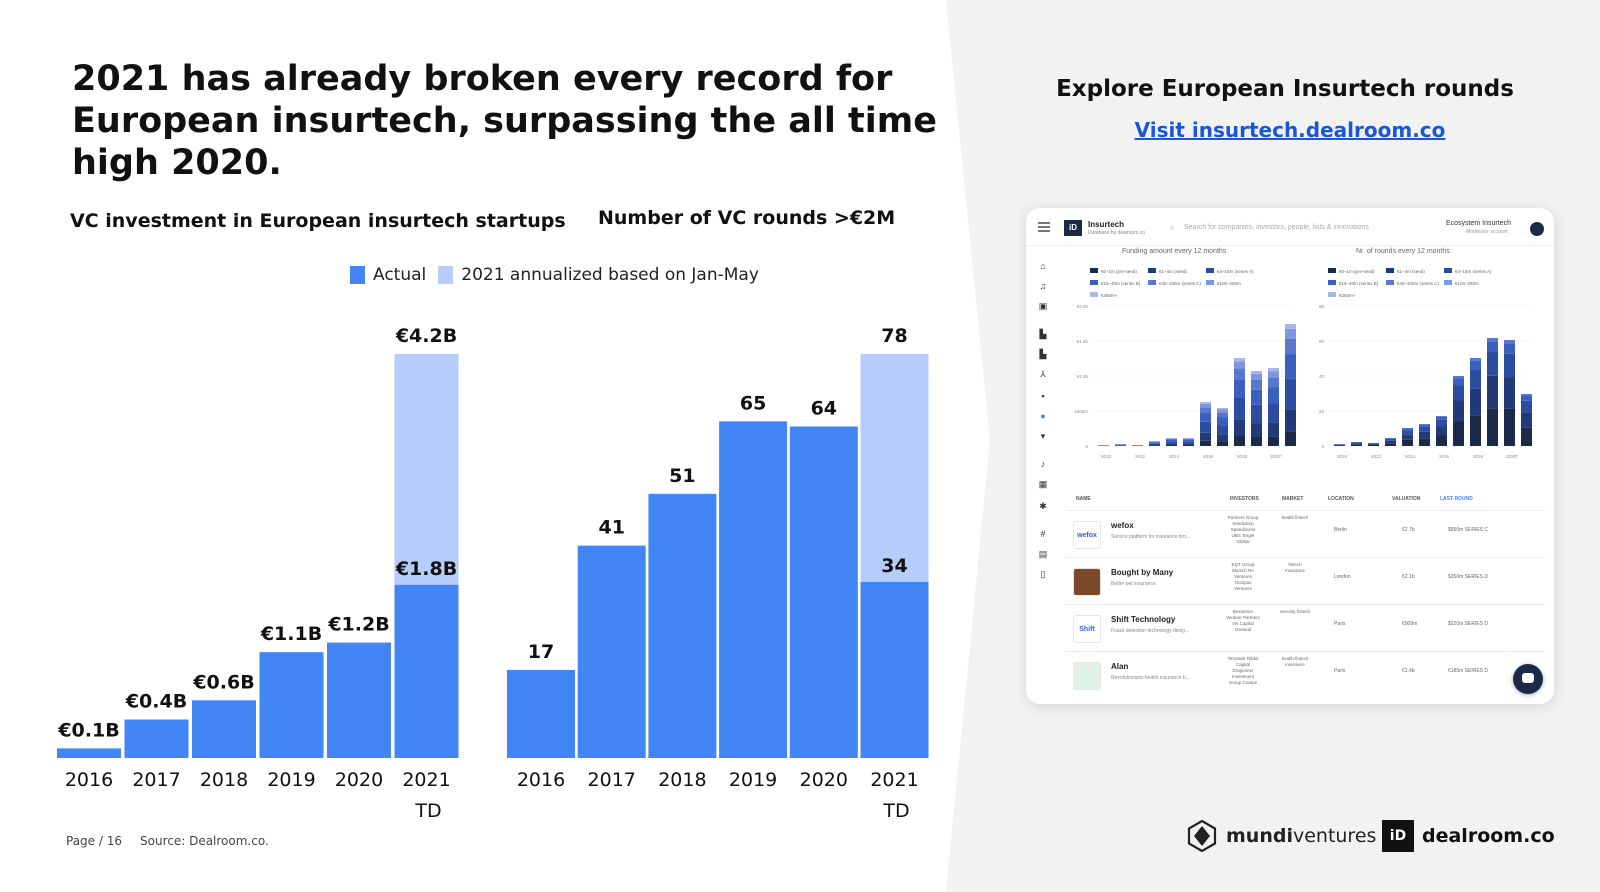 This screenshot has height=892, width=1600. I want to click on bulb-icon: ●, so click(1043, 416).